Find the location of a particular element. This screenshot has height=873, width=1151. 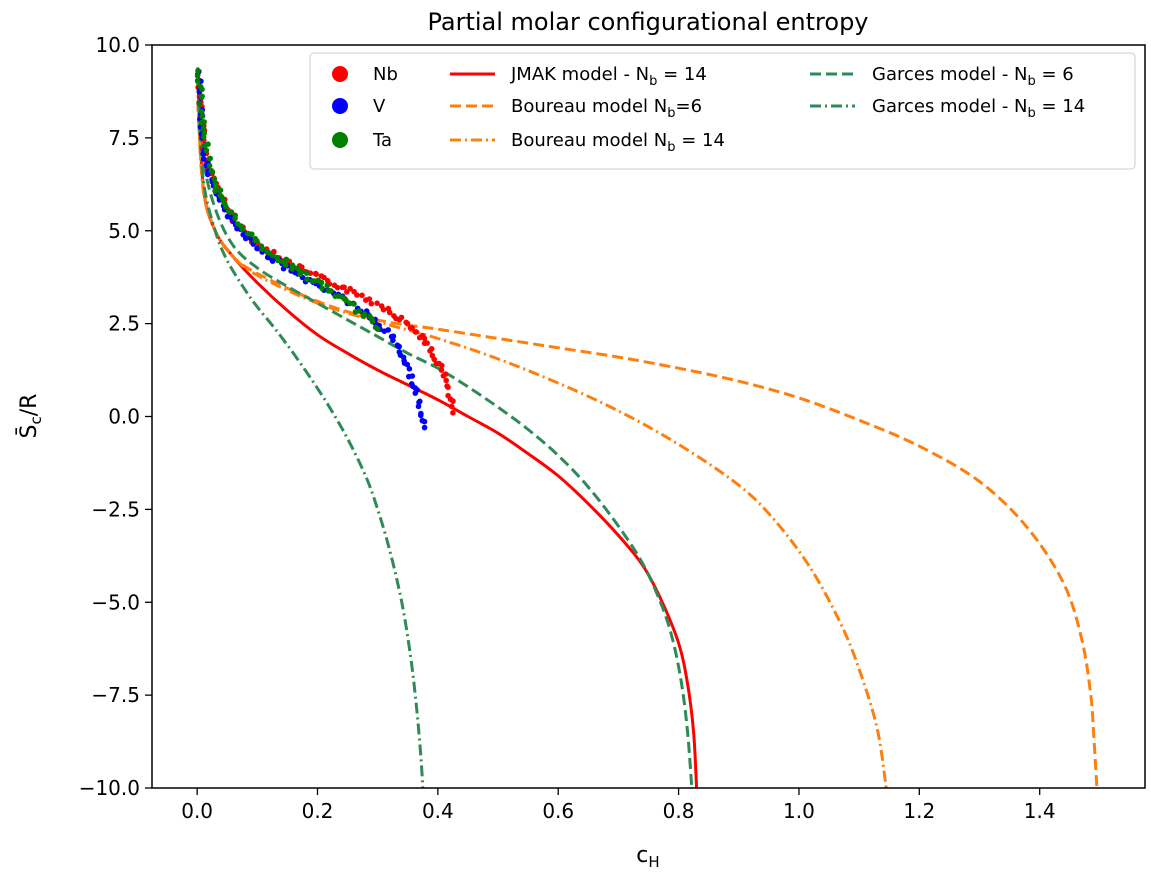

x-tick-label: 1.4 is located at coordinates (1040, 811).